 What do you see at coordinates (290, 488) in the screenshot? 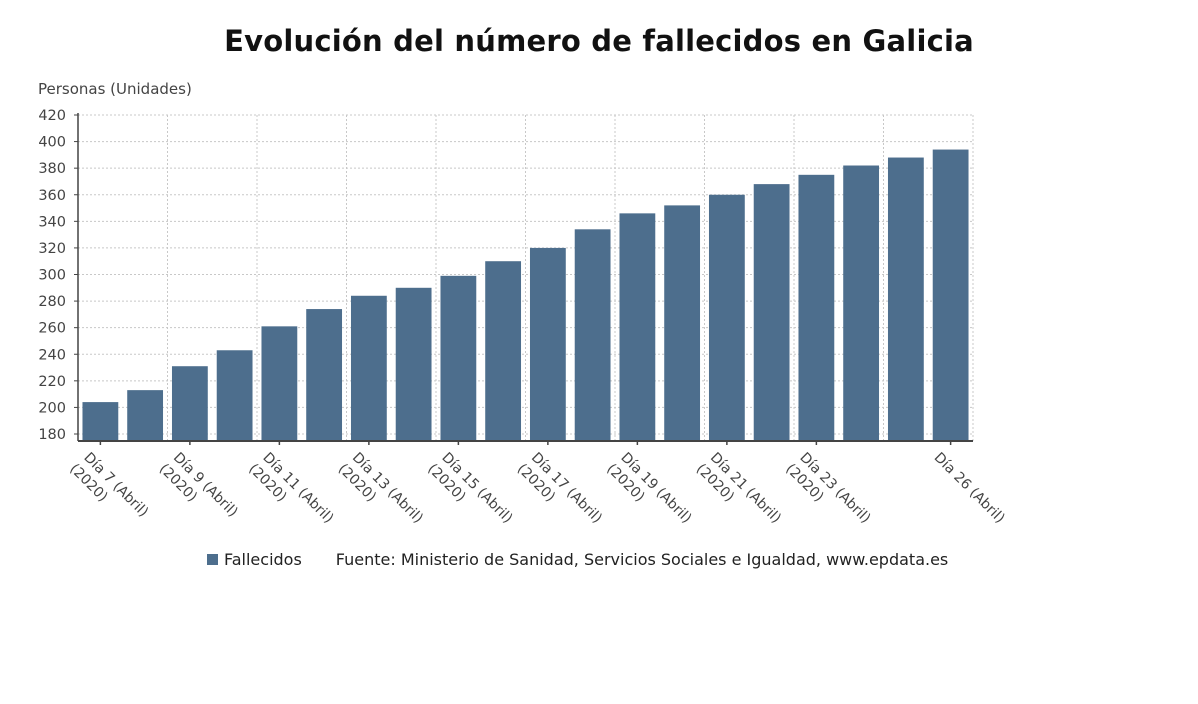
I see `x-tick-label: Día 11 (Abril)(2020)` at bounding box center [290, 488].